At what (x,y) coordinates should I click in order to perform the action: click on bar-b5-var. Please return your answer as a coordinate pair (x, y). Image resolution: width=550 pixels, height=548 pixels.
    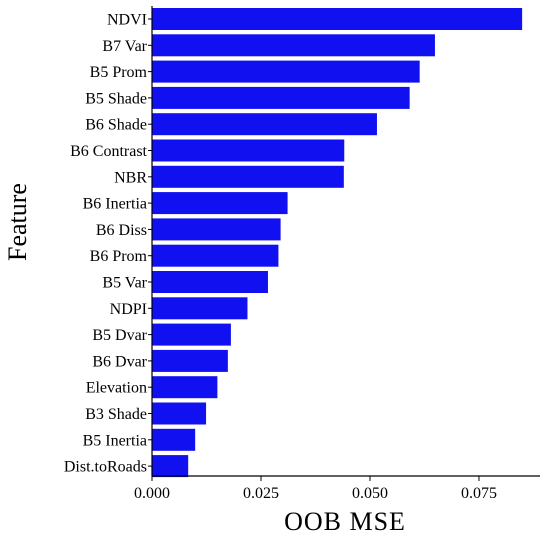
    Looking at the image, I should click on (210, 282).